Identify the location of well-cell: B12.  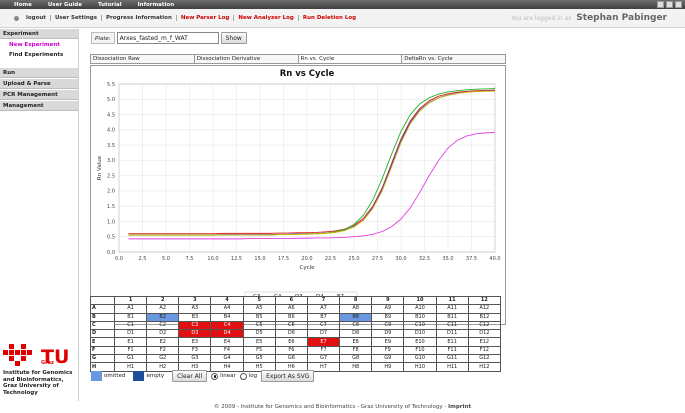
(484, 317).